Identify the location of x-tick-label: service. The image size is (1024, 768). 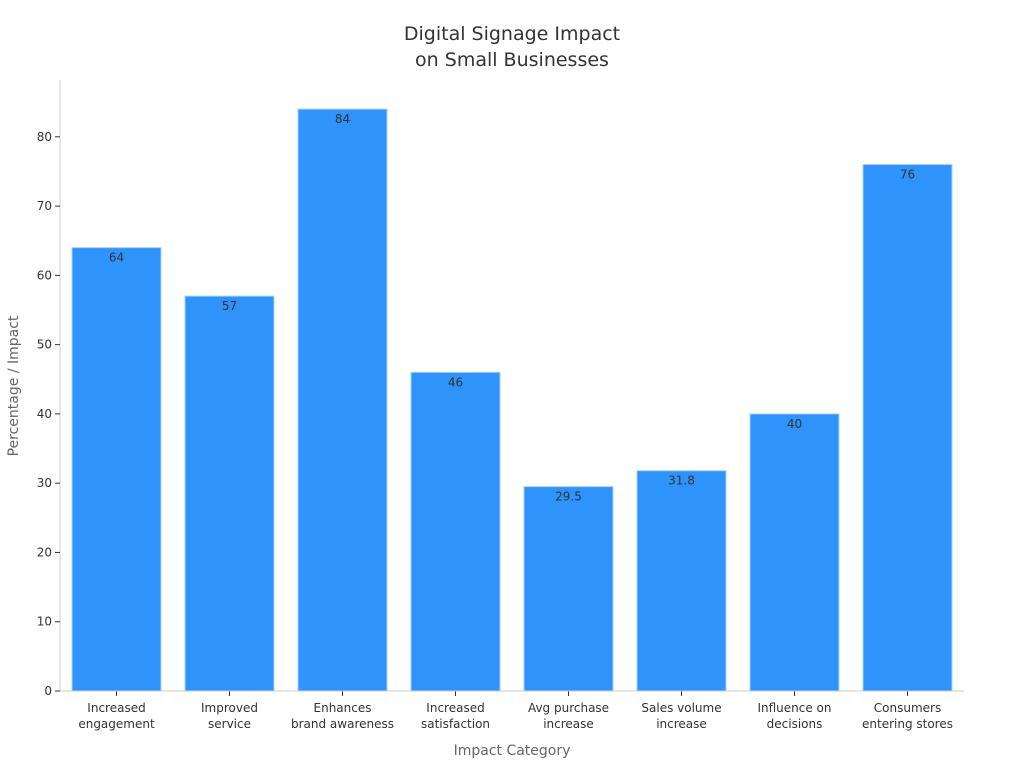
(229, 724).